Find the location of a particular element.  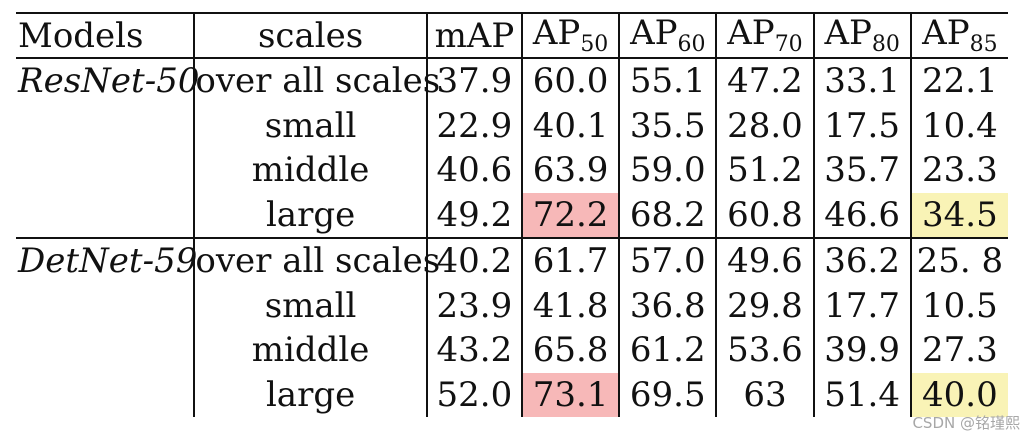

value-cell: 55.1 is located at coordinates (668, 81).